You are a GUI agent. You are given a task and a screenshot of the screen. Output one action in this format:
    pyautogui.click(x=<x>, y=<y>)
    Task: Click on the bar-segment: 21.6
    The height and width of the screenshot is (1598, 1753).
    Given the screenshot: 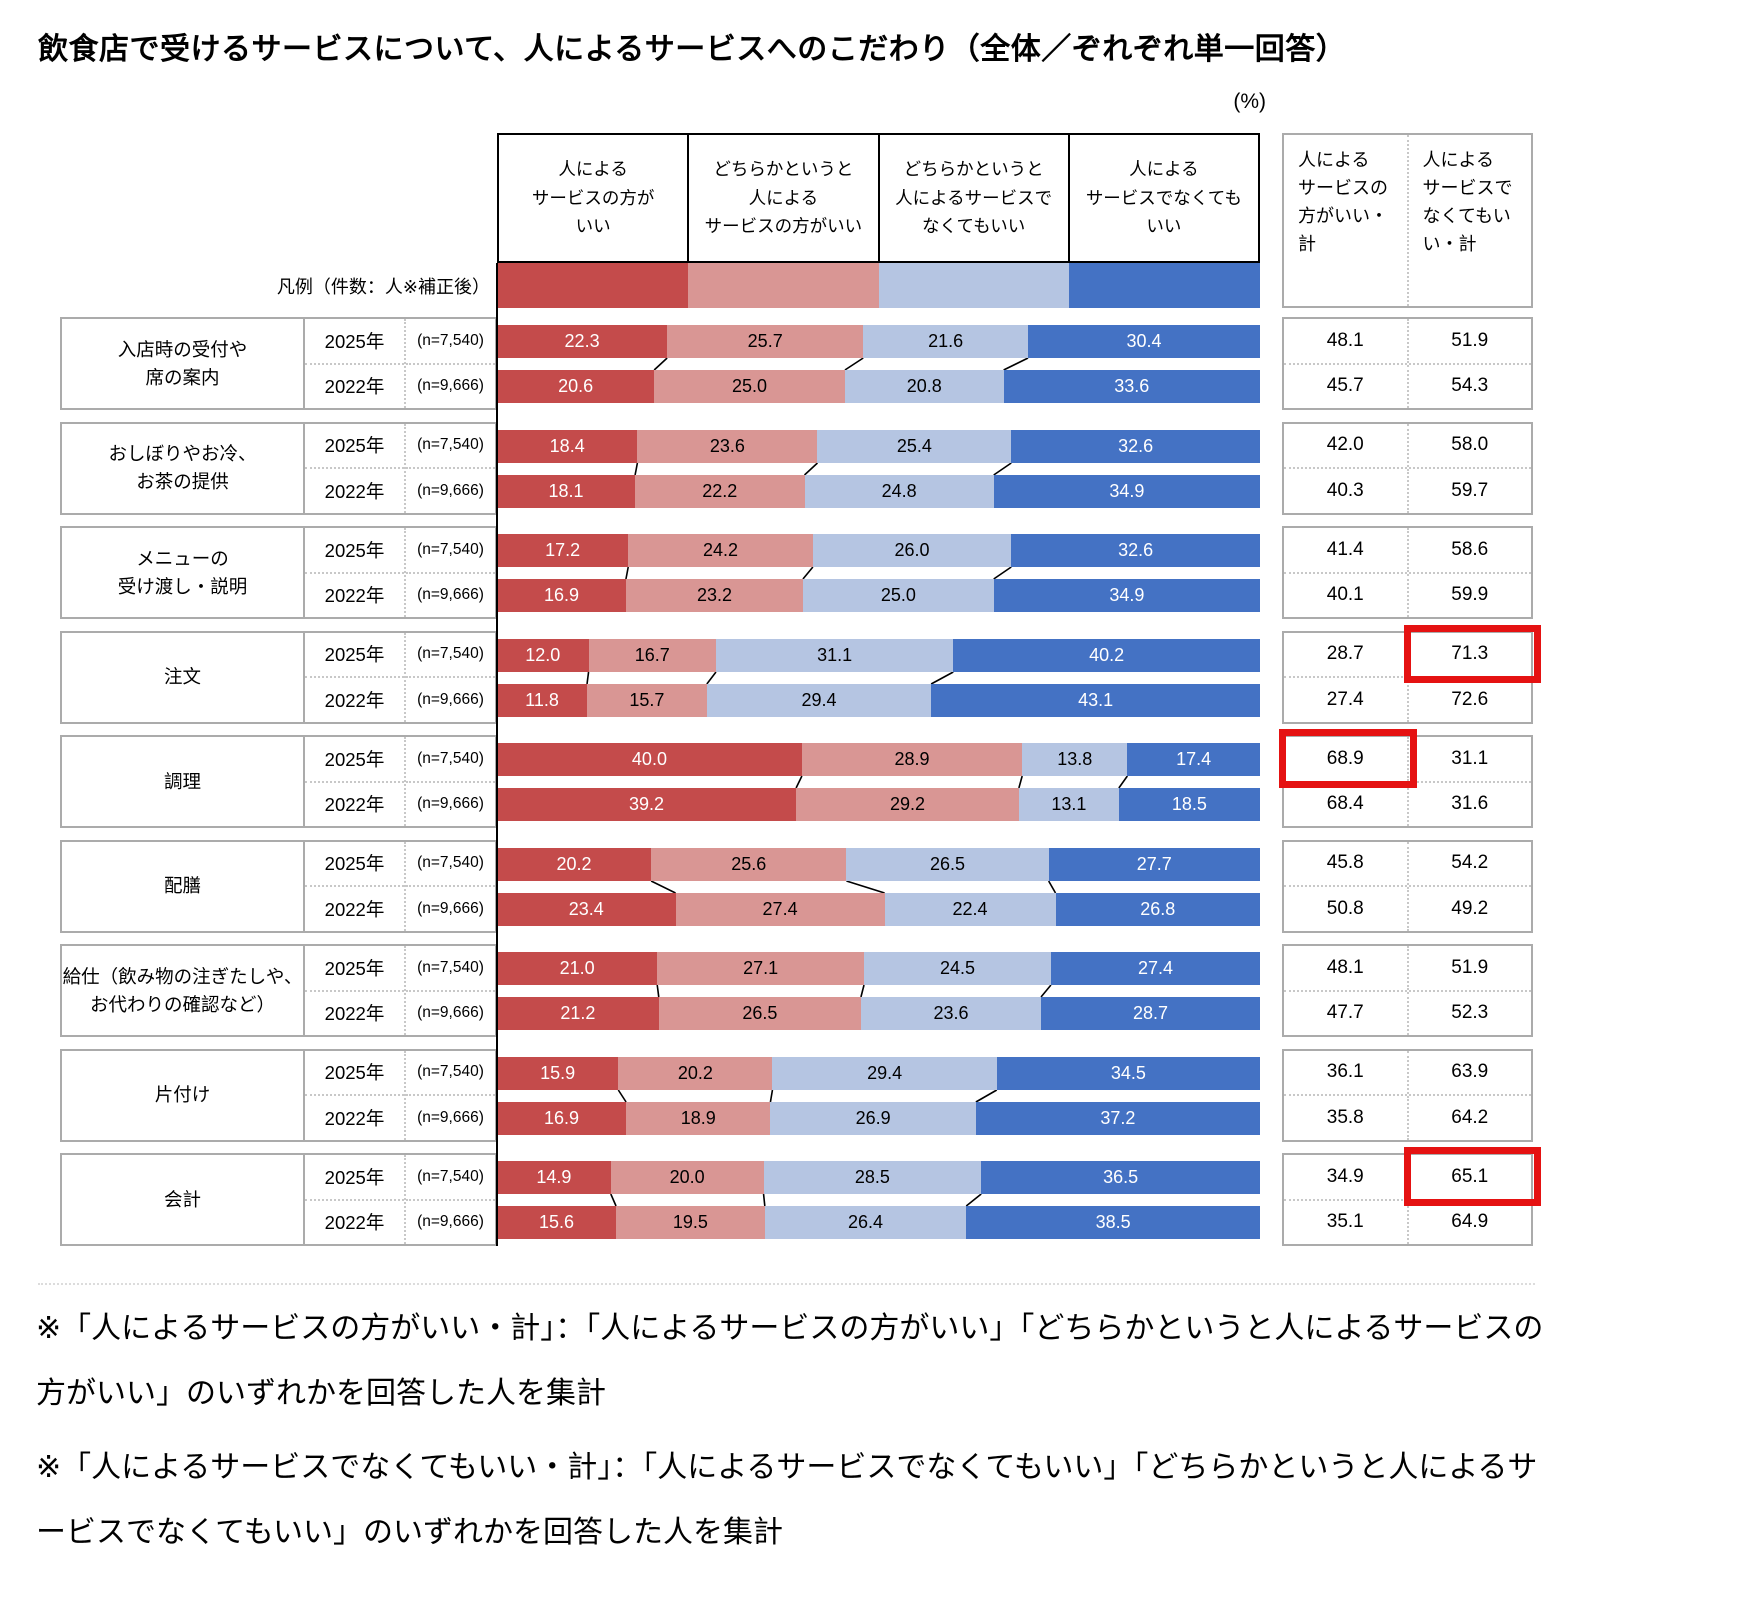 What is the action you would take?
    pyautogui.click(x=946, y=341)
    